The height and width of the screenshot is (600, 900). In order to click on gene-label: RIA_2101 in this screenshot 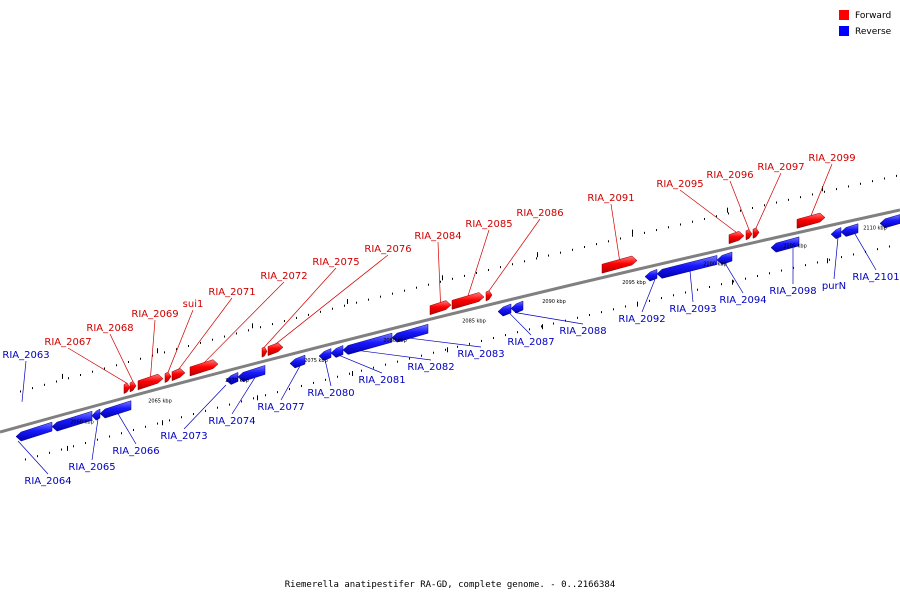, I will do `click(875, 277)`.